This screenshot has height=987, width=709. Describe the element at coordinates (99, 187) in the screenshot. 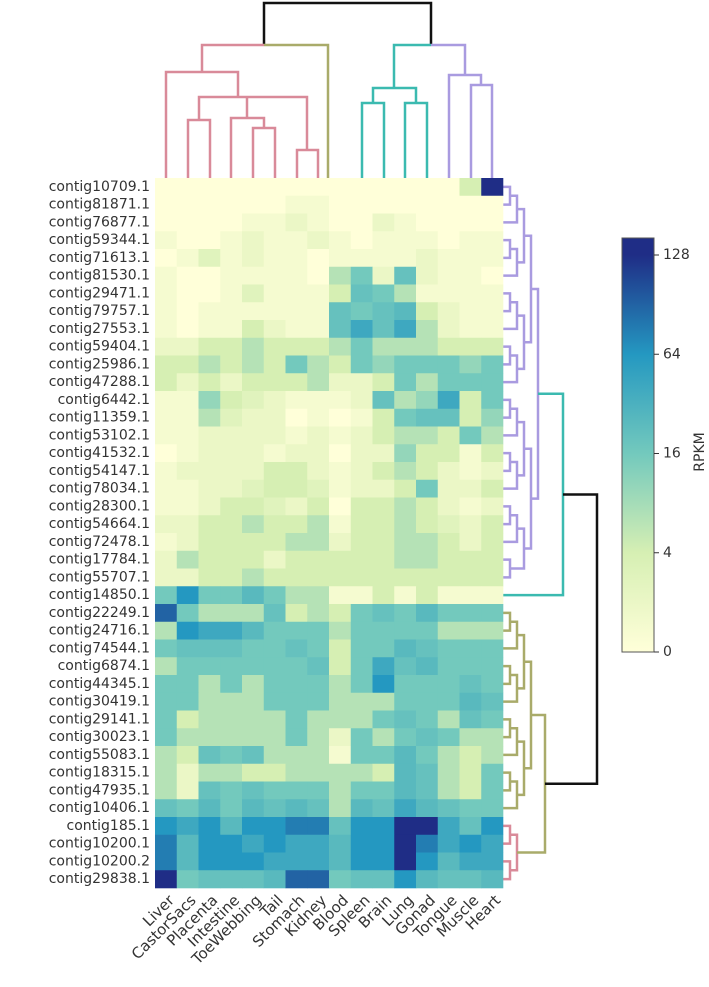

I see `row-label: contig10709.1` at that location.